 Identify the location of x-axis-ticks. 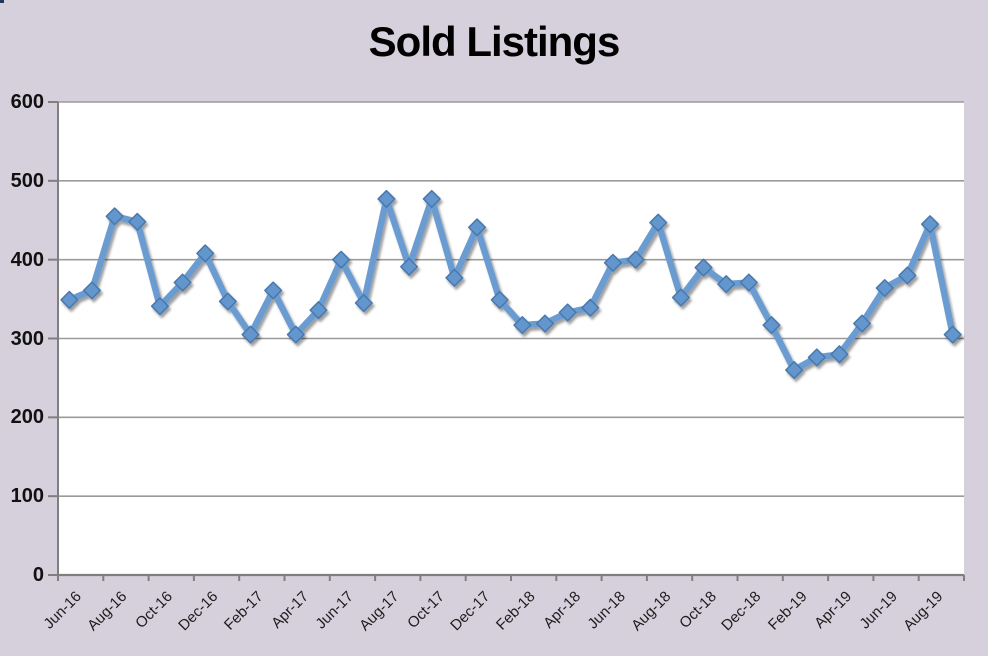
(511, 578).